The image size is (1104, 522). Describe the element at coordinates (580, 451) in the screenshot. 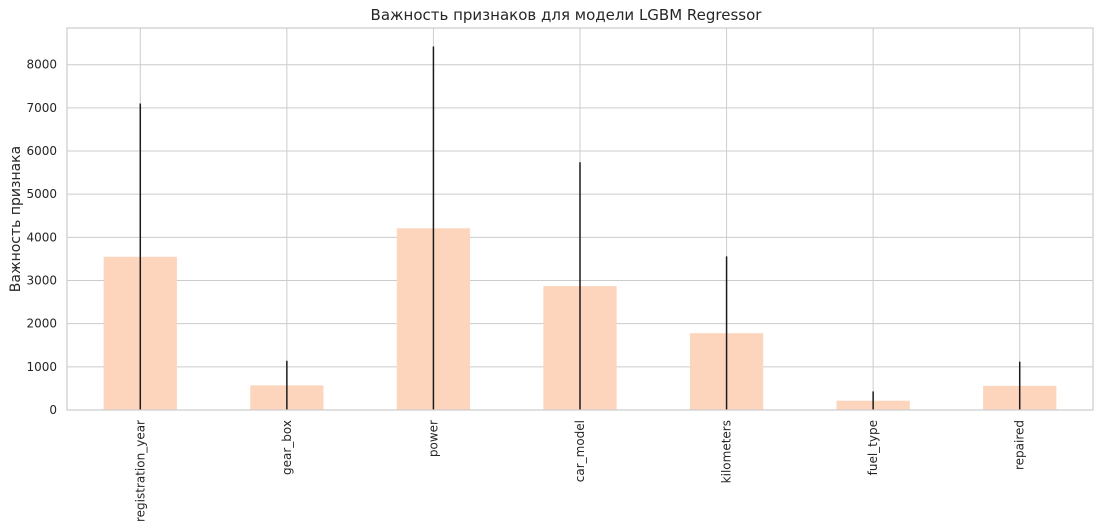

I see `x-tick-label: car_model` at that location.